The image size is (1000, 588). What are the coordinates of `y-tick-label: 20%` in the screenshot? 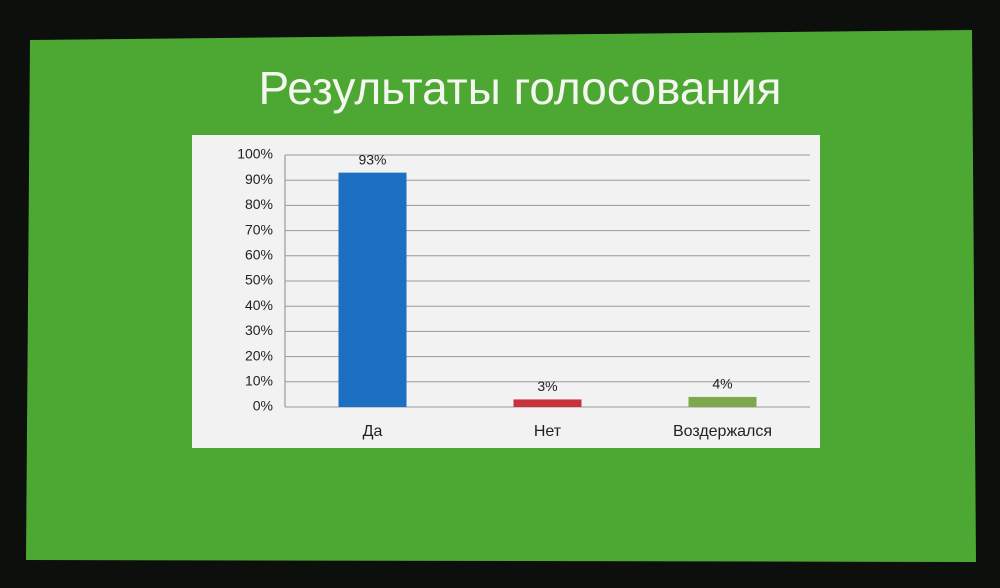 It's located at (259, 355).